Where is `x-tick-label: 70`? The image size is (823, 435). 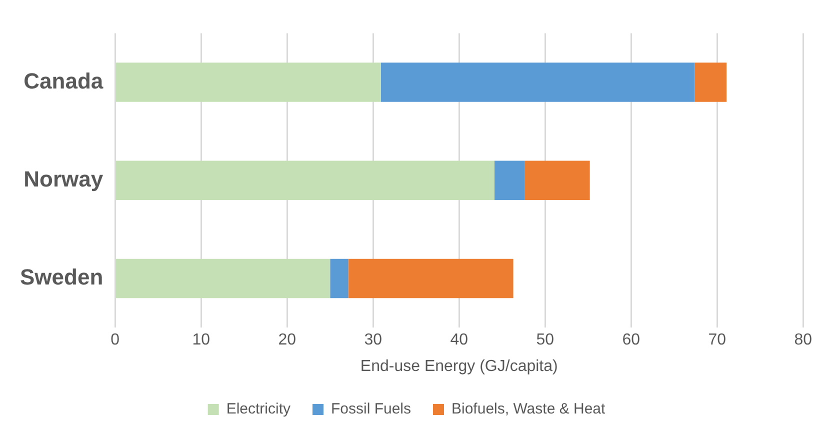
x-tick-label: 70 is located at coordinates (717, 340).